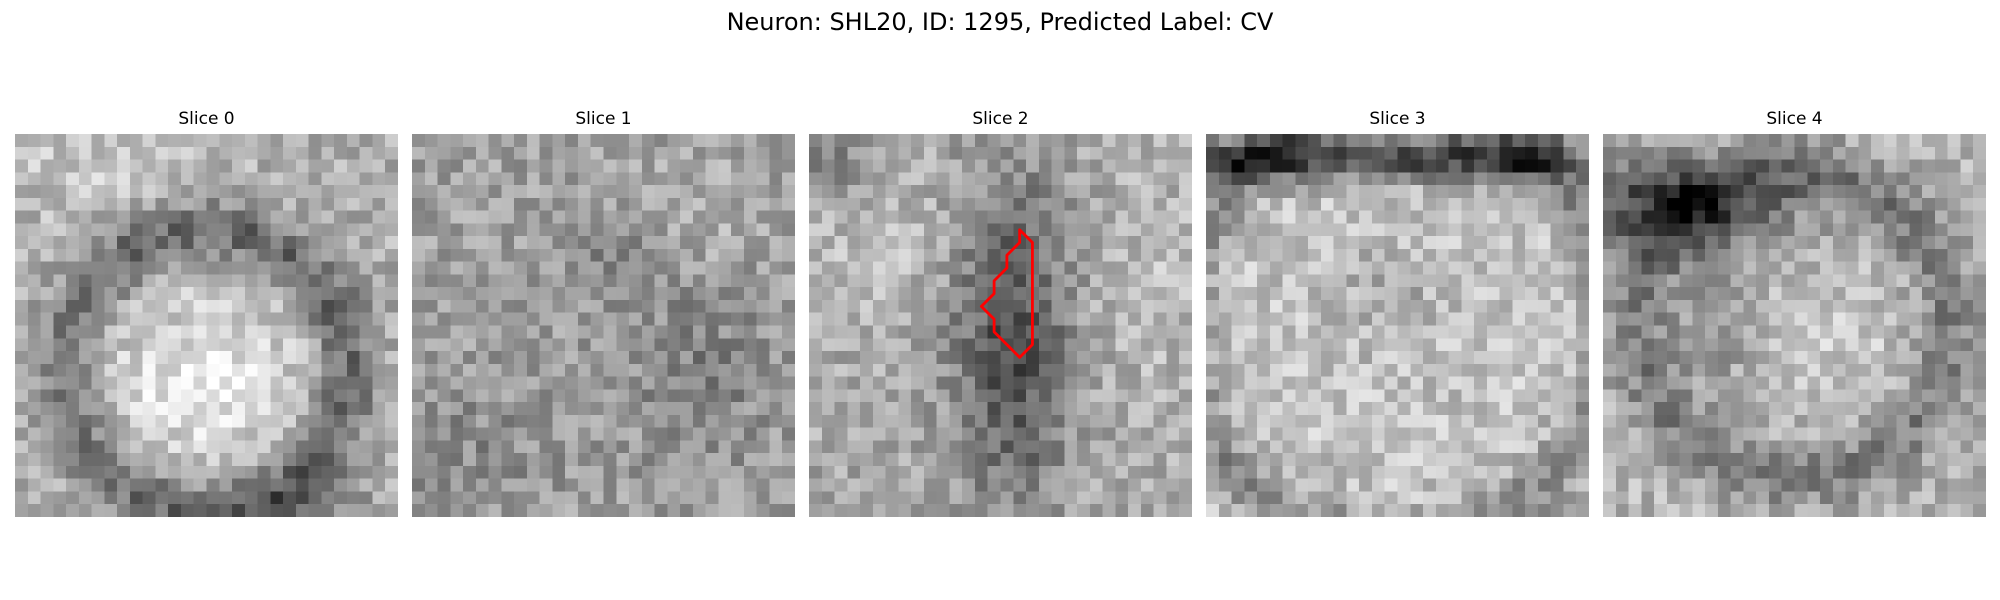 The width and height of the screenshot is (2000, 600). What do you see at coordinates (206, 119) in the screenshot?
I see `slice-title: Slice 0` at bounding box center [206, 119].